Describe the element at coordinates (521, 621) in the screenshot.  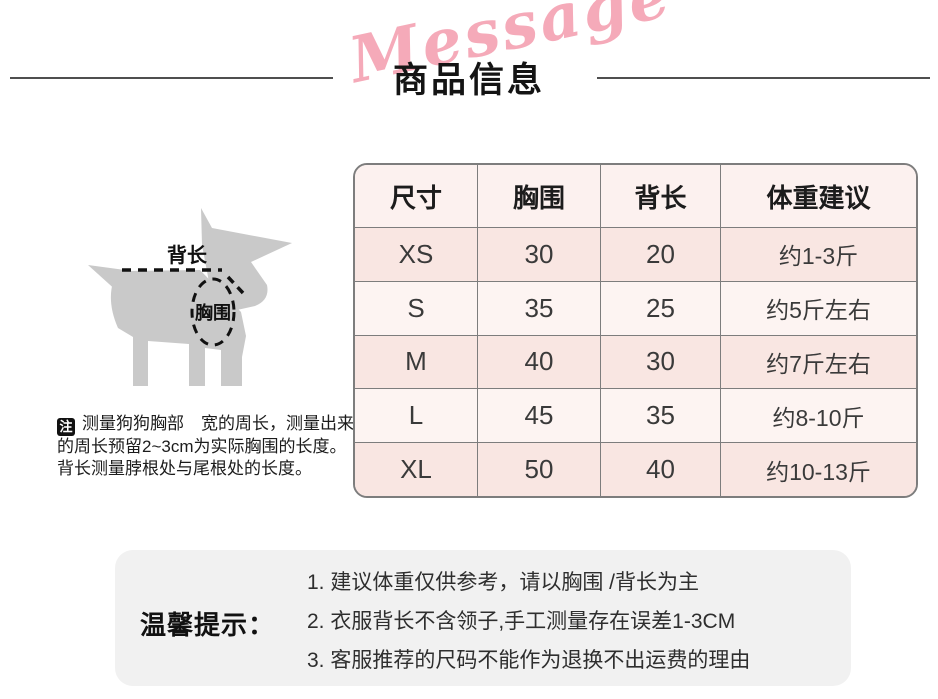
I see `tip-item-2: 2. 衣服背长不含领子,手工测量存在误差1-3CM` at that location.